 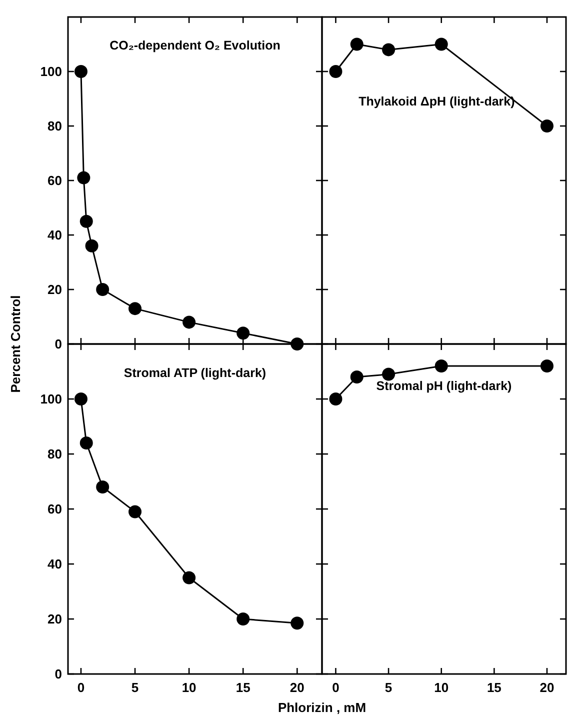 What do you see at coordinates (322, 707) in the screenshot?
I see `x-axis-title: Phlorizin , mM` at bounding box center [322, 707].